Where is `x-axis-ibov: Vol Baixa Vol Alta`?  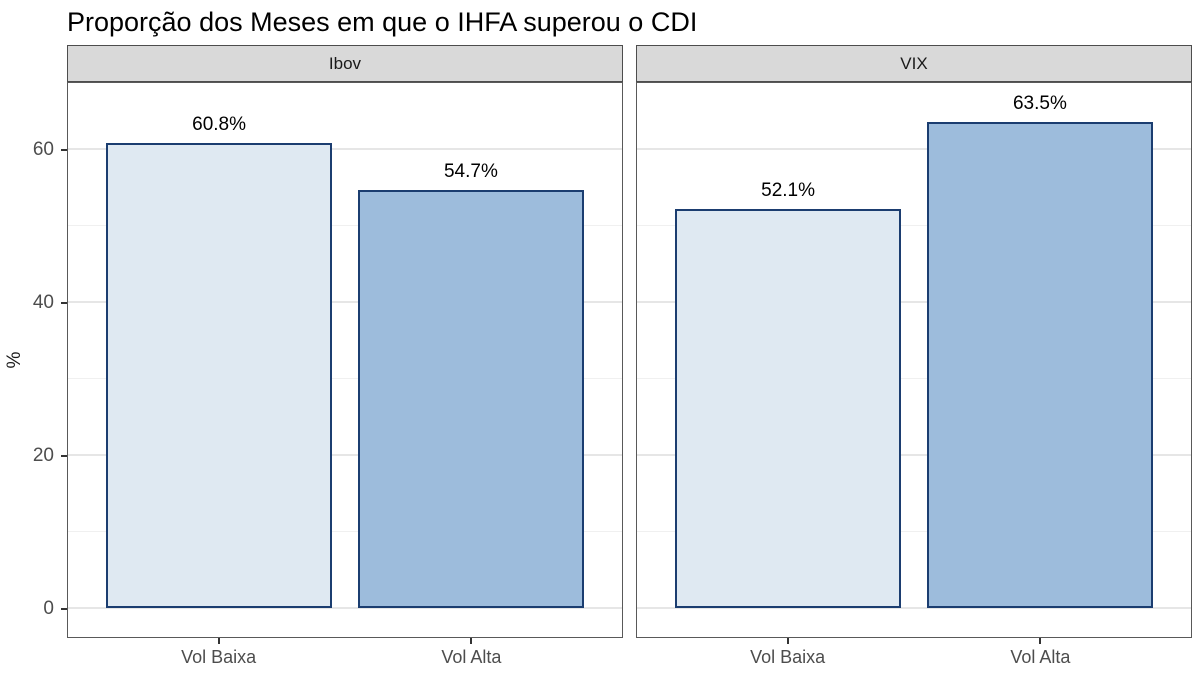 x-axis-ibov: Vol Baixa Vol Alta is located at coordinates (345, 656).